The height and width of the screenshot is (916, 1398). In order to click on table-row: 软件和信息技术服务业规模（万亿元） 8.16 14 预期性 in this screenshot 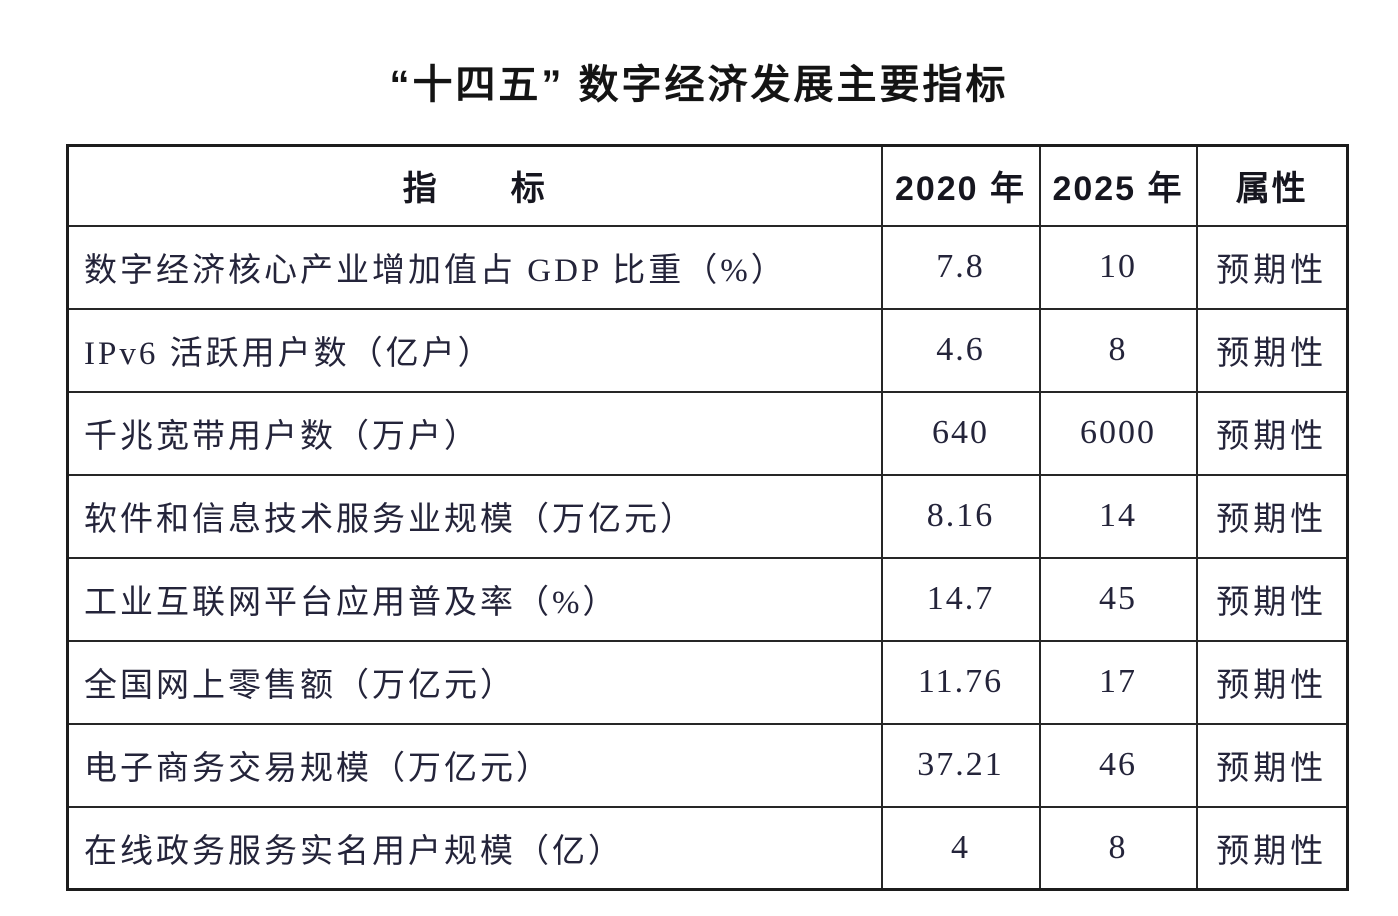, I will do `click(707, 516)`.